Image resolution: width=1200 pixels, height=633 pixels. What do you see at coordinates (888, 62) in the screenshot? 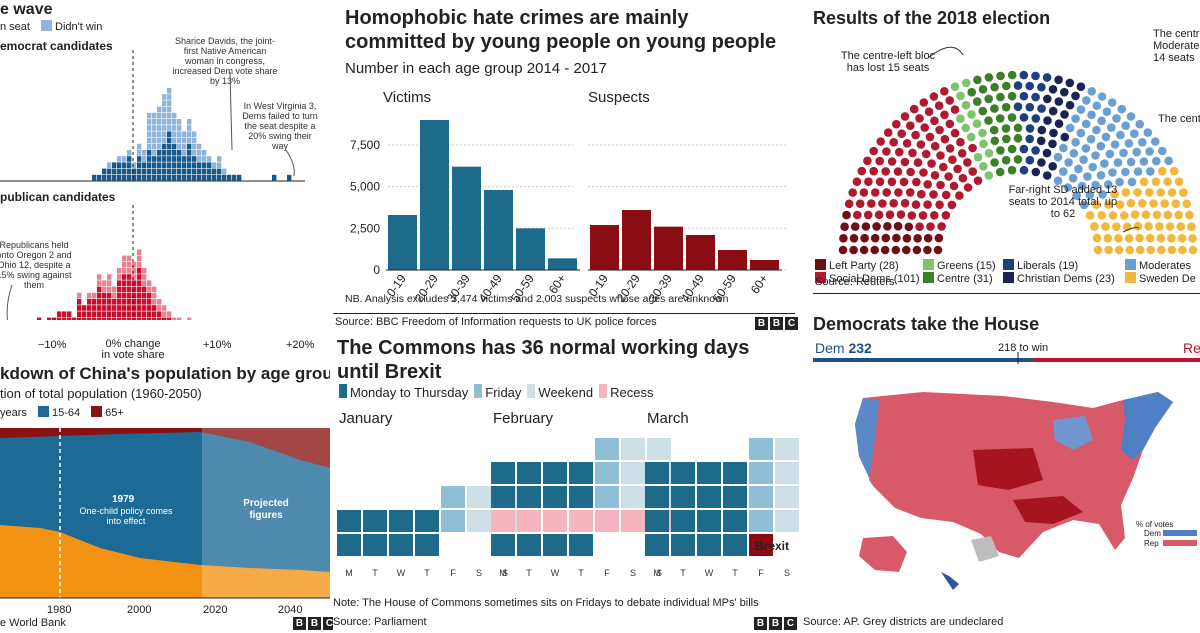
I see `annotation-centre-left: The centre-left bloc has lost 15 seats` at bounding box center [888, 62].